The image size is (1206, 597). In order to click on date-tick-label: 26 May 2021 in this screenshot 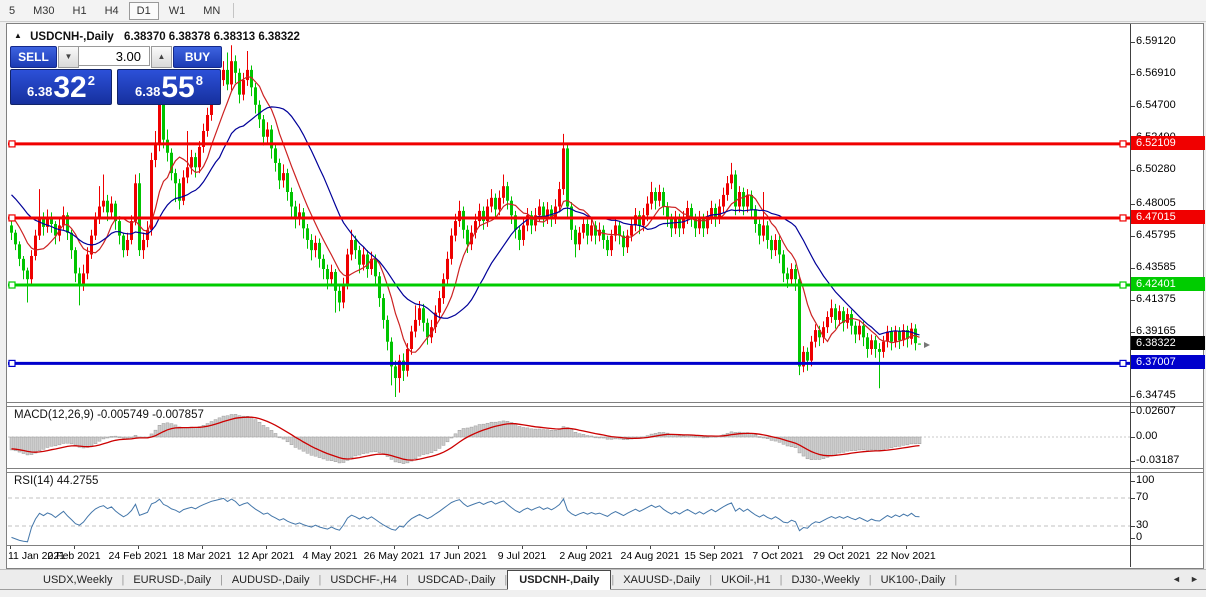, I will do `click(394, 556)`.